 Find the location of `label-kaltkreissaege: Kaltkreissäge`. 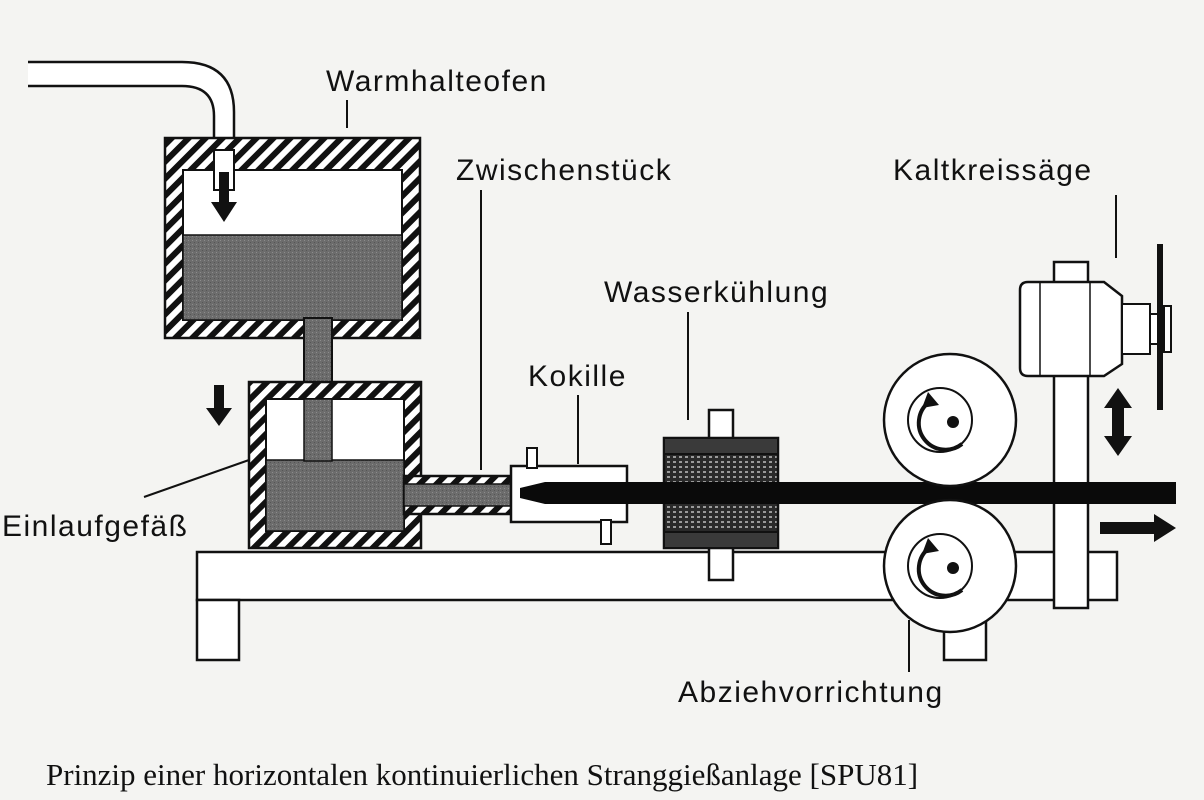

label-kaltkreissaege: Kaltkreissäge is located at coordinates (993, 170).